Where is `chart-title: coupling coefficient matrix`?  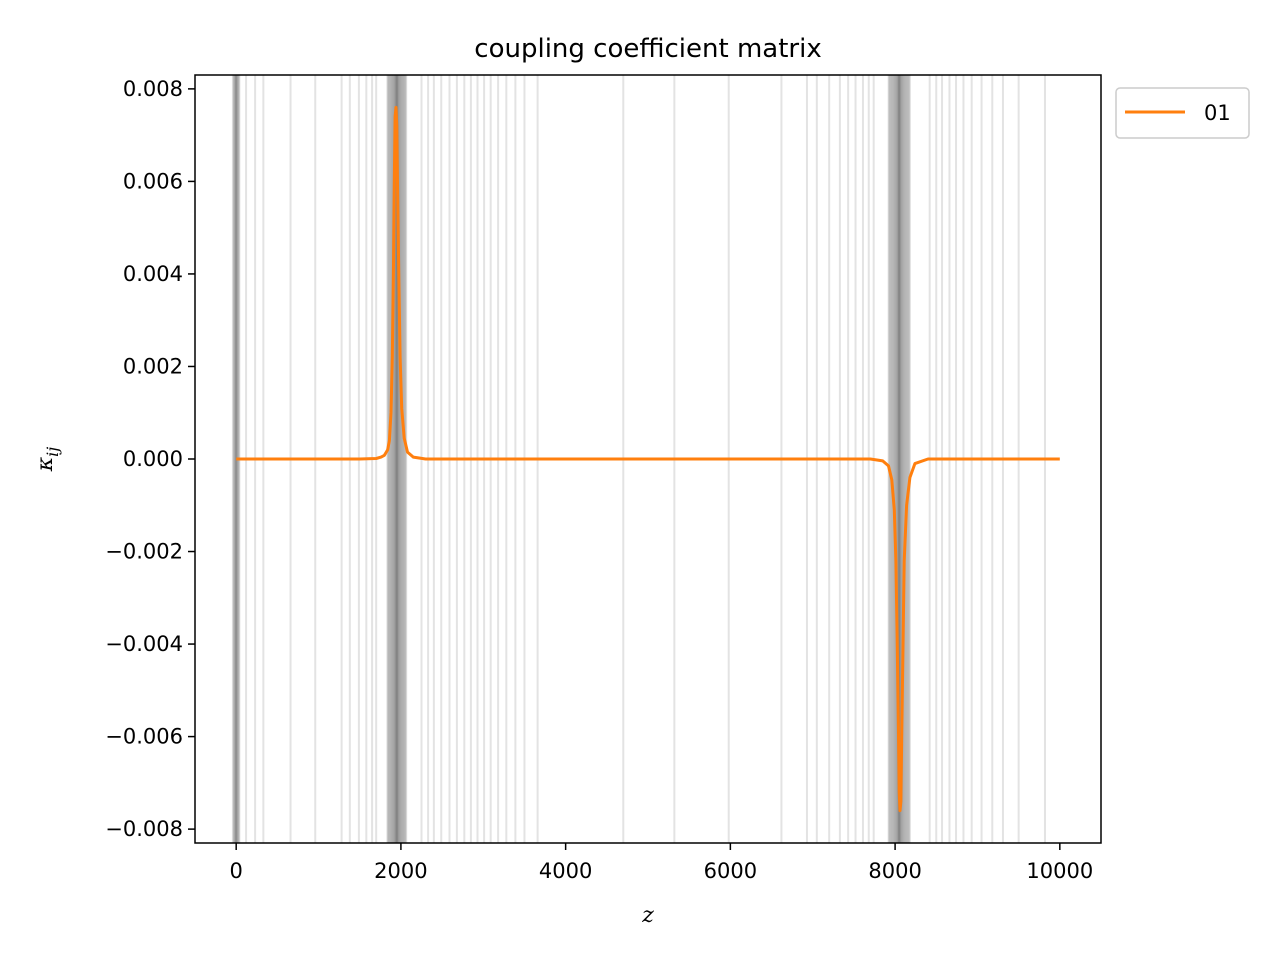
chart-title: coupling coefficient matrix is located at coordinates (647, 49).